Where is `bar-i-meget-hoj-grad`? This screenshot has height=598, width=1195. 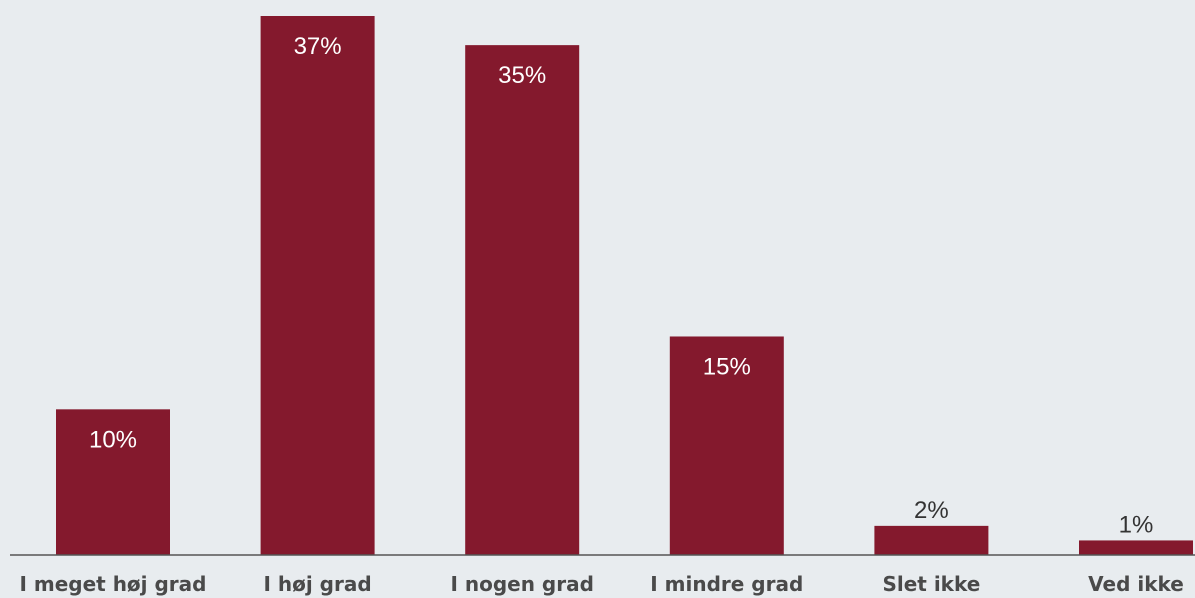 bar-i-meget-hoj-grad is located at coordinates (113, 482).